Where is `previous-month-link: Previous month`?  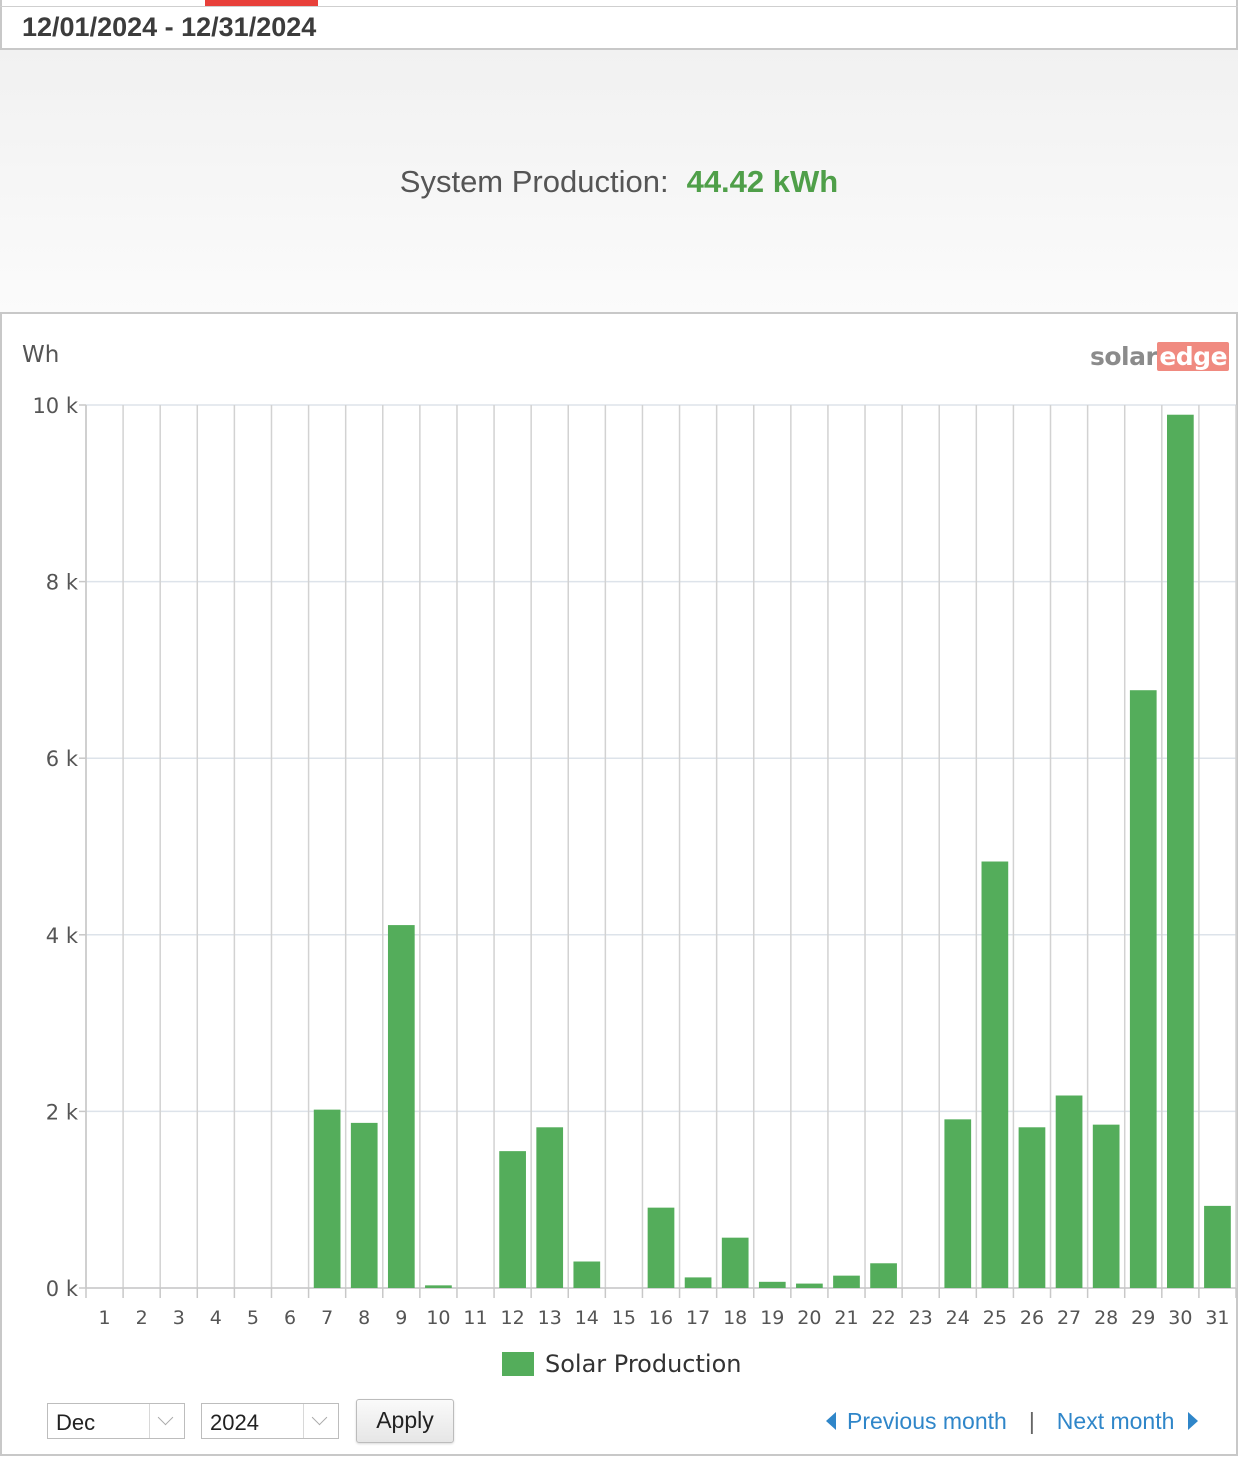
previous-month-link: Previous month is located at coordinates (927, 1420).